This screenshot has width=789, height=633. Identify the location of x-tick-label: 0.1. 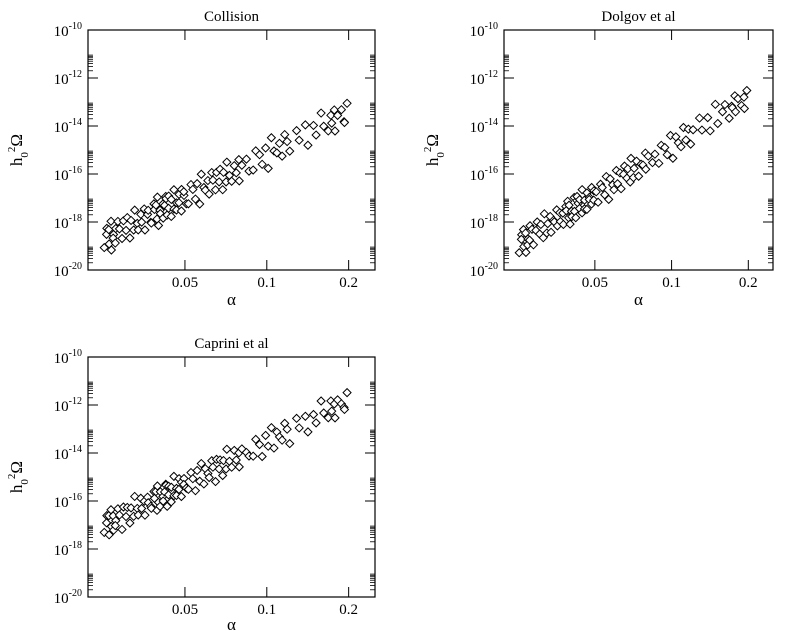
(266, 610).